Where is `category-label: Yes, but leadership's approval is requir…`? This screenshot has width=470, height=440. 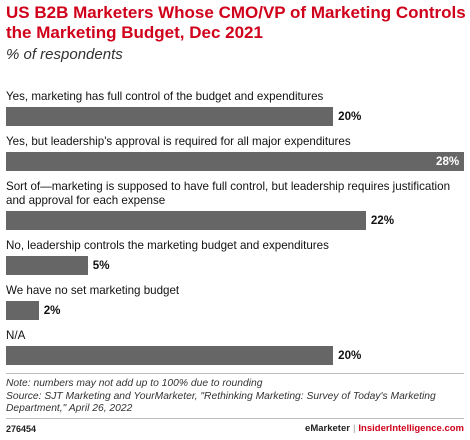
category-label: Yes, but leadership's approval is requir… is located at coordinates (178, 141).